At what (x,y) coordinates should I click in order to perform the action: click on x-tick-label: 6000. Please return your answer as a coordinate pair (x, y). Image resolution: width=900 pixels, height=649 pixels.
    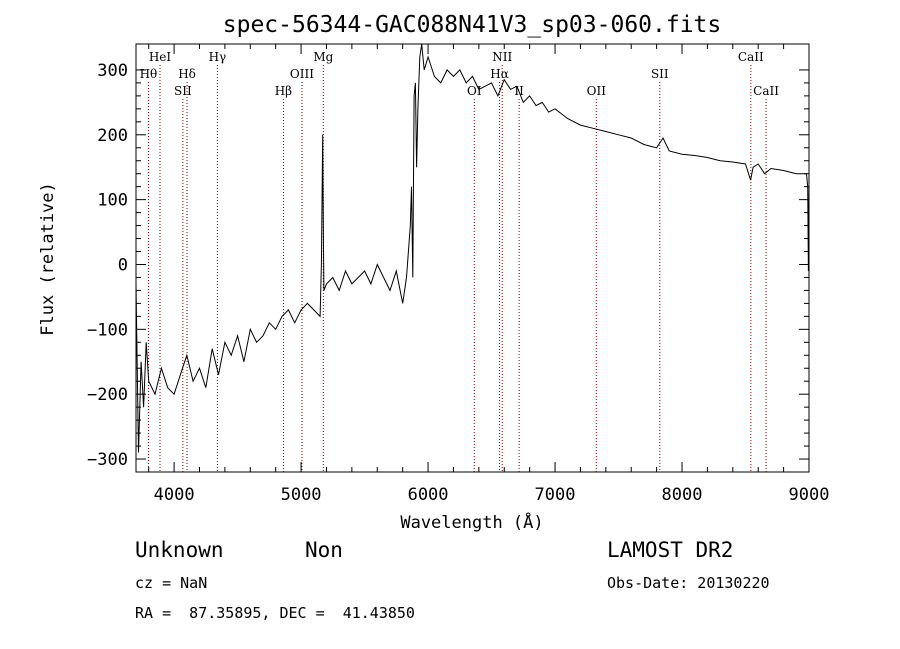
    Looking at the image, I should click on (428, 495).